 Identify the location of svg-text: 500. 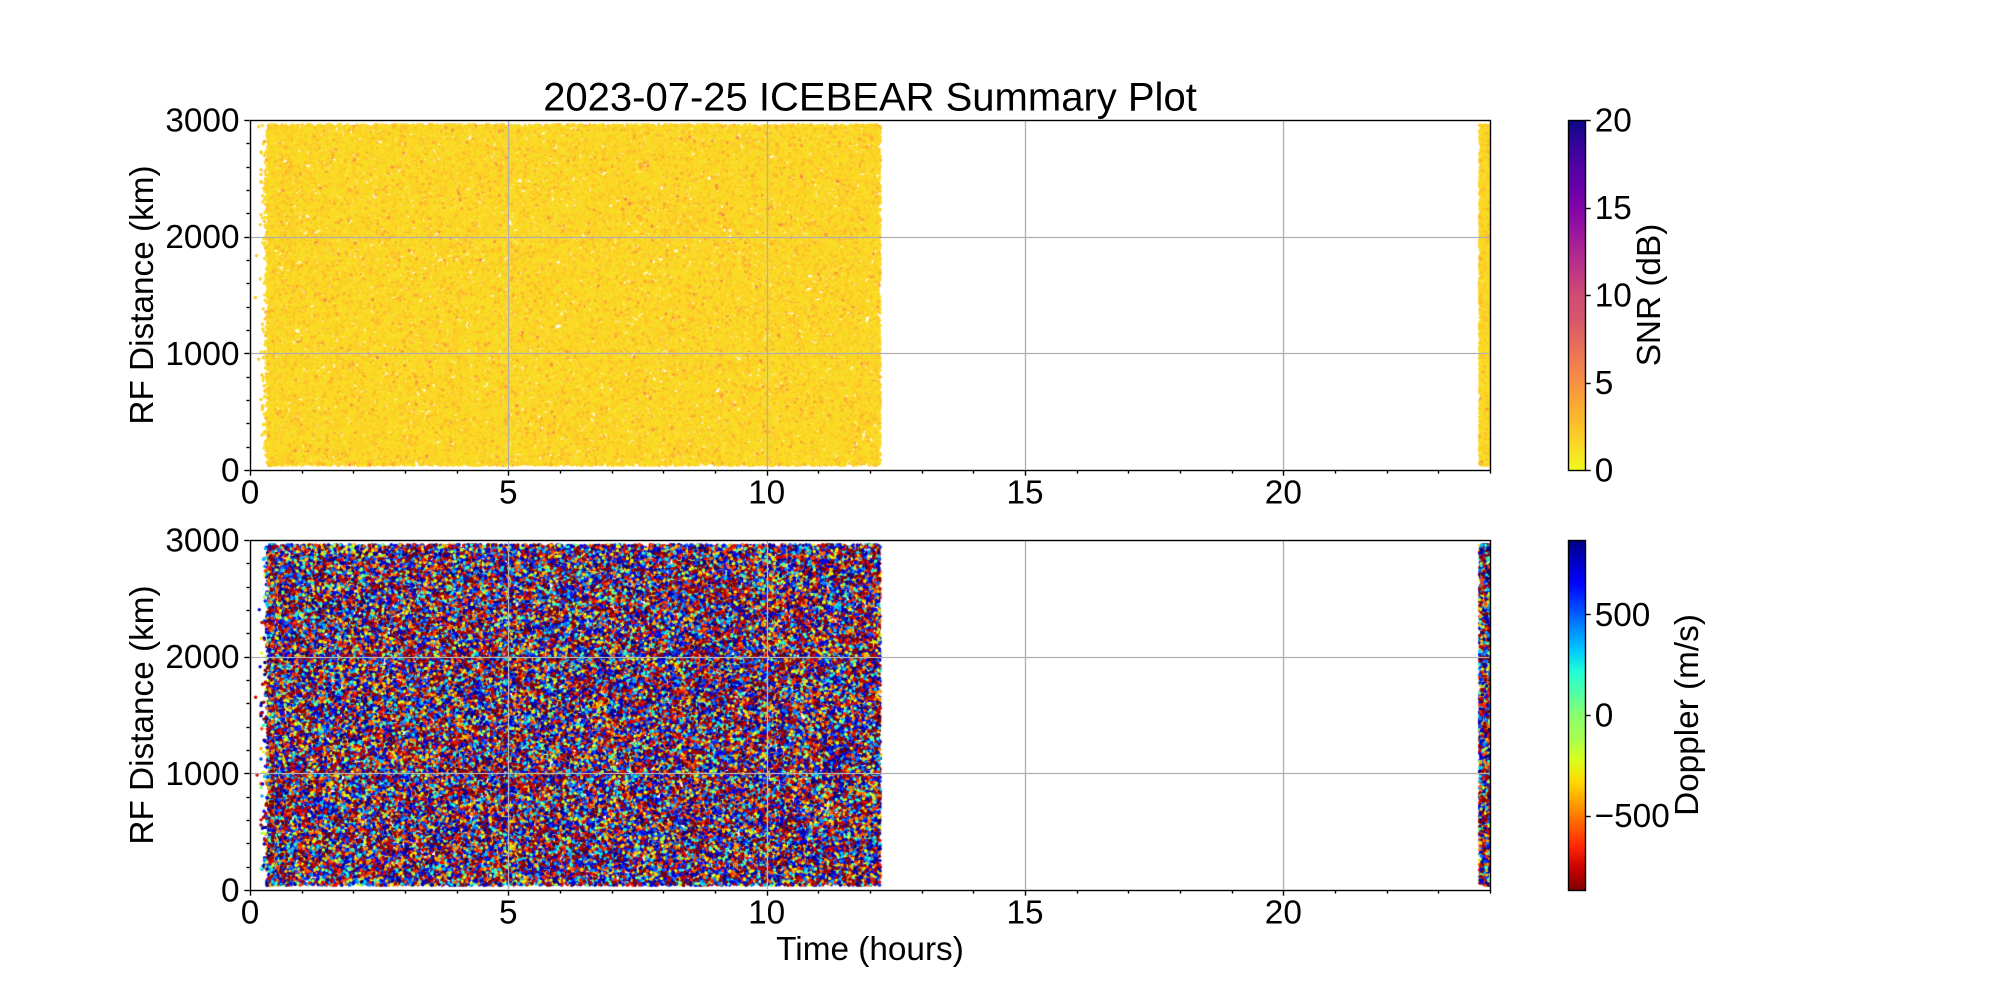
(1623, 615).